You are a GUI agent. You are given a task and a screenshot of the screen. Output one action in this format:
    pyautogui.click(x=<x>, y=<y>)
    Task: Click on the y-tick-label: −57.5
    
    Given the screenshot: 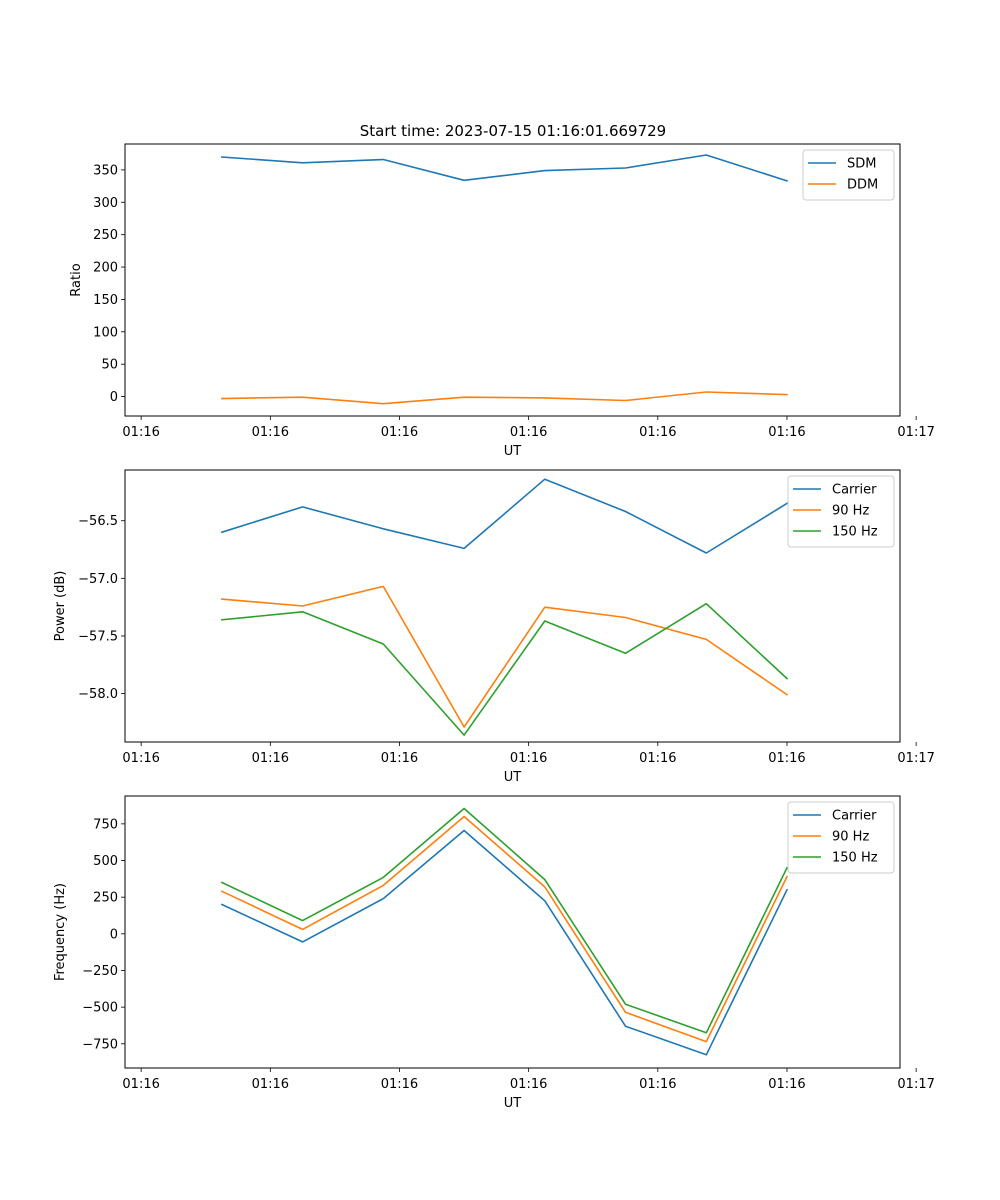 What is the action you would take?
    pyautogui.click(x=98, y=636)
    